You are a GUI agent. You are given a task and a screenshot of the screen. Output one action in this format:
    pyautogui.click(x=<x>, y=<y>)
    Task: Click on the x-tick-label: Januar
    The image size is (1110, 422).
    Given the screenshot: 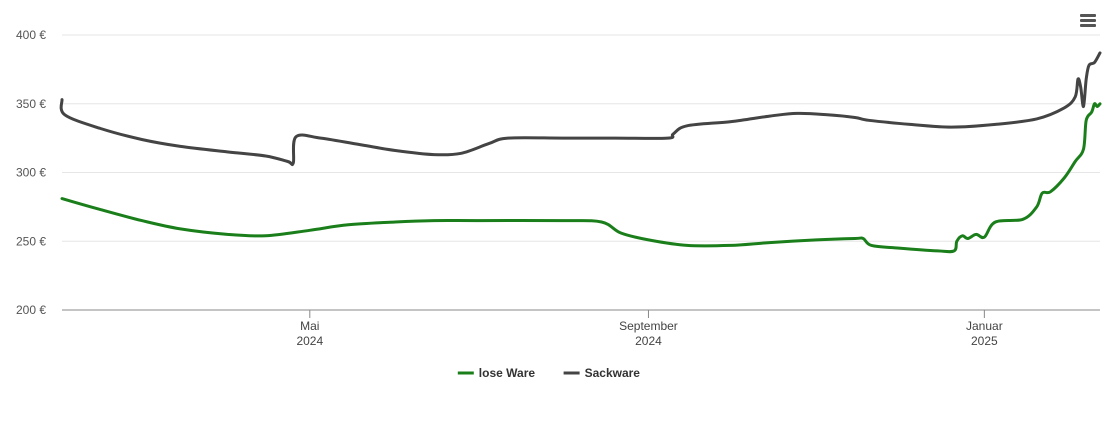 What is the action you would take?
    pyautogui.click(x=984, y=326)
    